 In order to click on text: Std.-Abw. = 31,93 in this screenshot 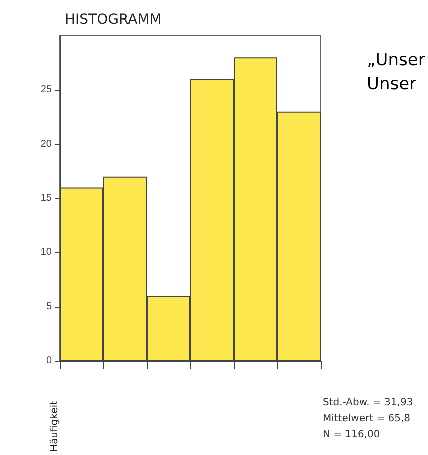, I will do `click(368, 403)`.